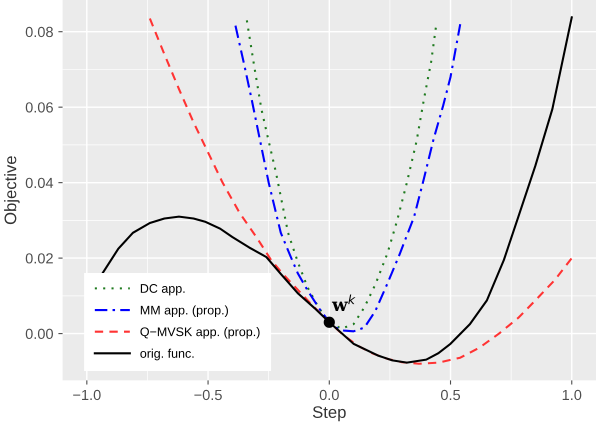 This screenshot has width=596, height=425. I want to click on x-tick-label: 0.0, so click(329, 395).